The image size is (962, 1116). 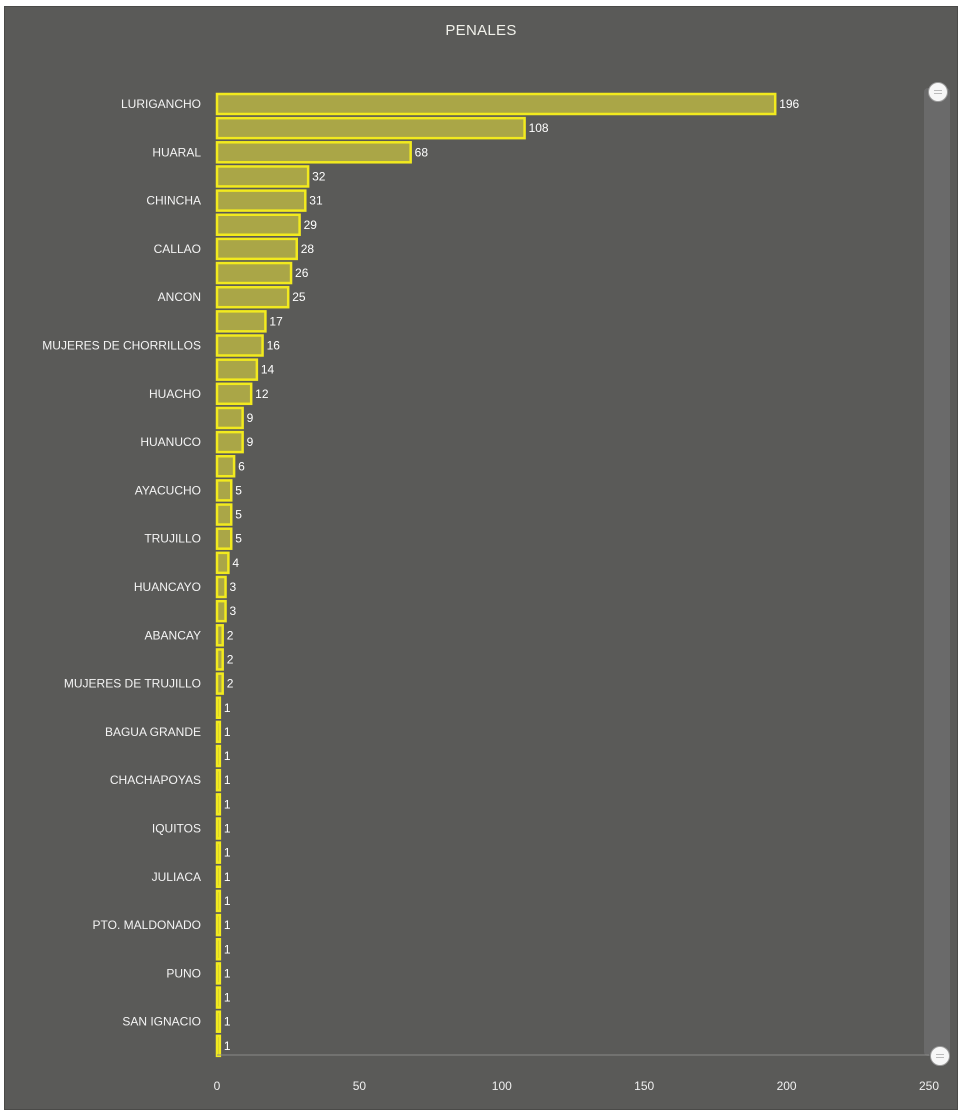 What do you see at coordinates (177, 249) in the screenshot?
I see `category-label: CALLAO` at bounding box center [177, 249].